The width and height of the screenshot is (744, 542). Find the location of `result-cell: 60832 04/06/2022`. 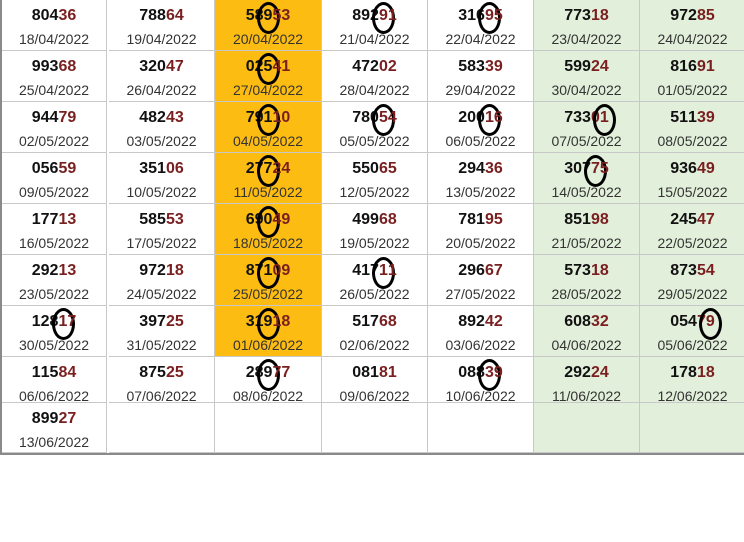

result-cell: 60832 04/06/2022 is located at coordinates (587, 331).